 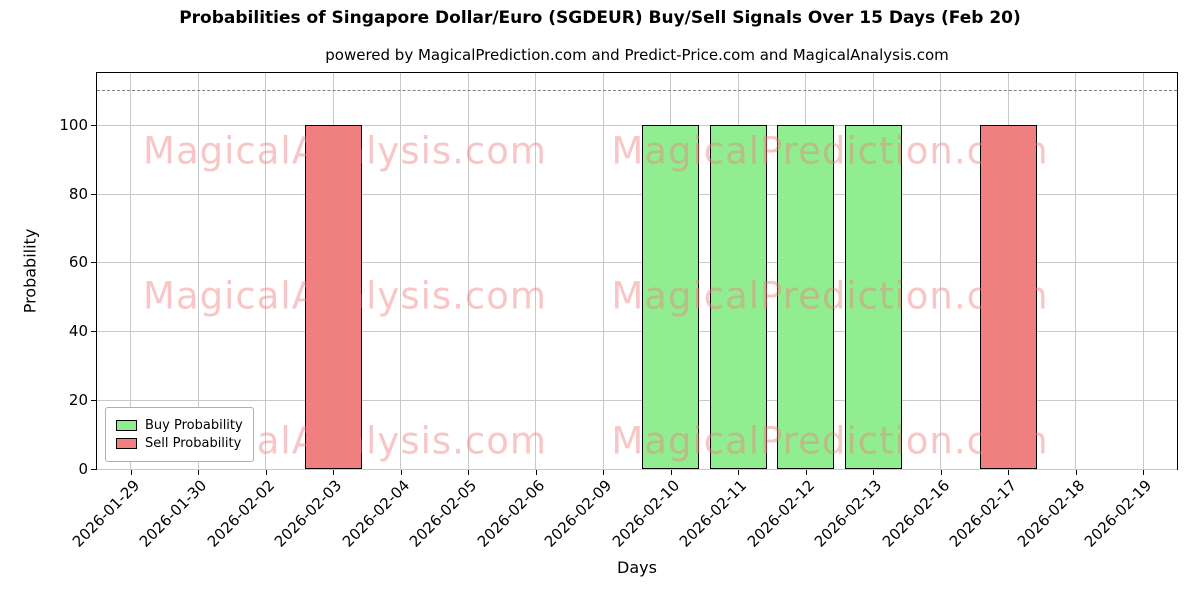 I want to click on x-tick-label: 2026-02-18, so click(x=1050, y=513).